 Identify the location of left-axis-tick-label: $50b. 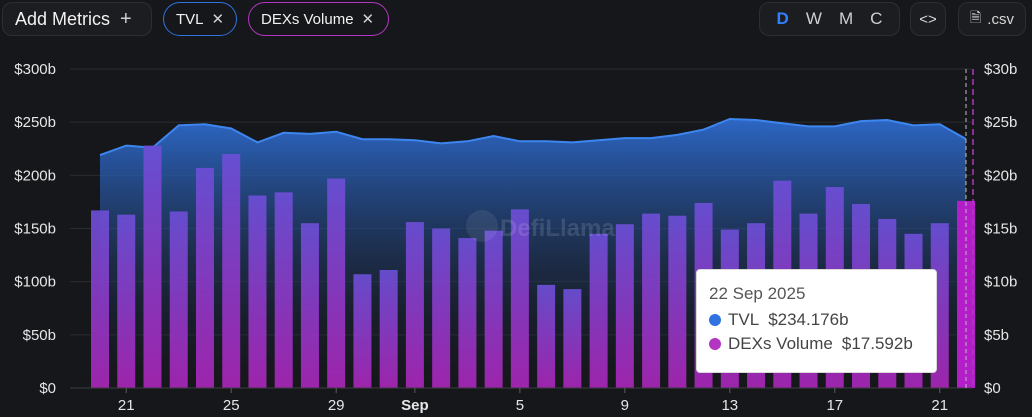
(39, 335).